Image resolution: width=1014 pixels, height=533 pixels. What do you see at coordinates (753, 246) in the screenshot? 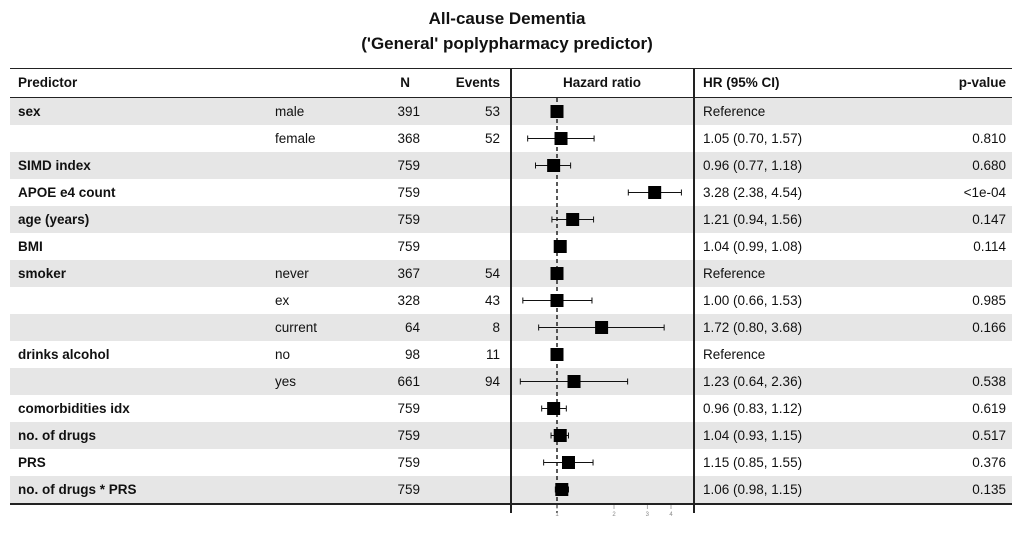
I see `hr-ci-cell: 1.04 (0.99, 1.08)` at bounding box center [753, 246].